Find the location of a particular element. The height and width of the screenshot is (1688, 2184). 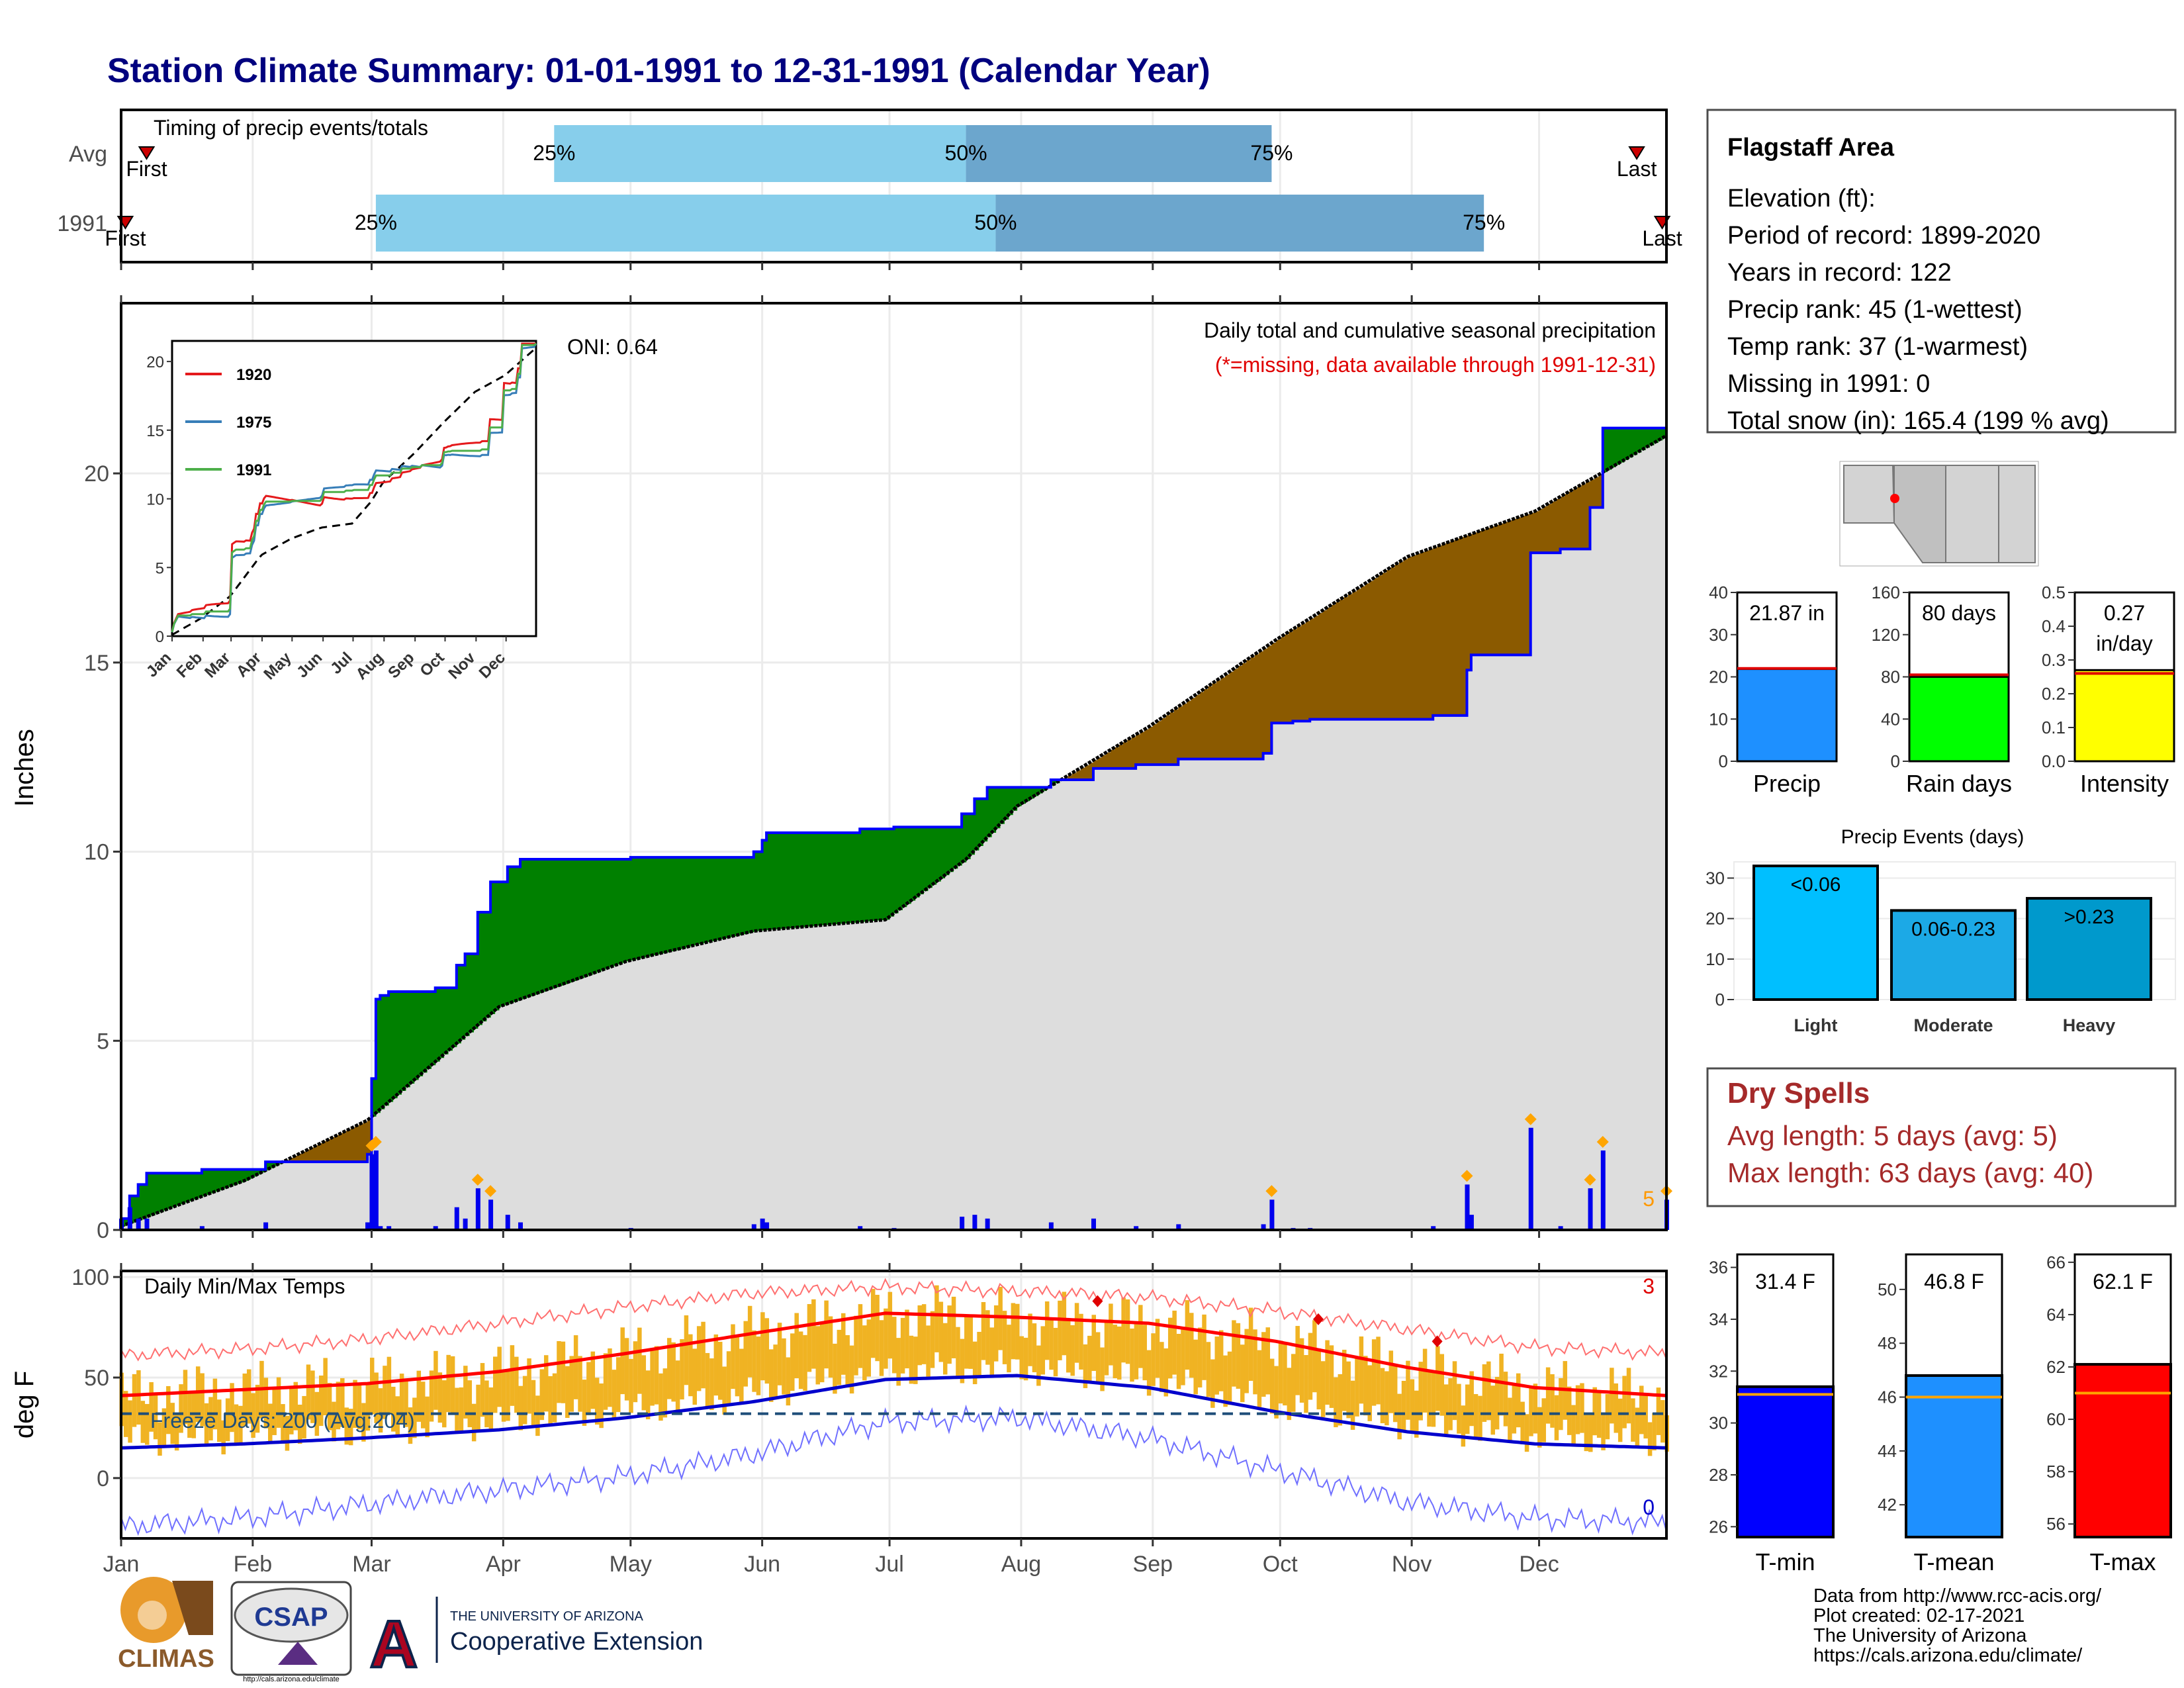

map-state-new-mexico is located at coordinates (1972, 514).